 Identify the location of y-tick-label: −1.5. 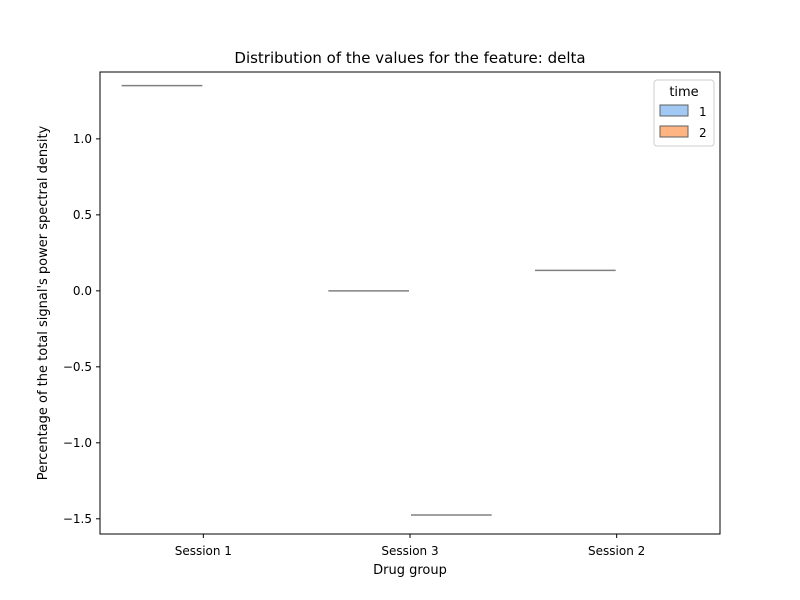
(77, 519).